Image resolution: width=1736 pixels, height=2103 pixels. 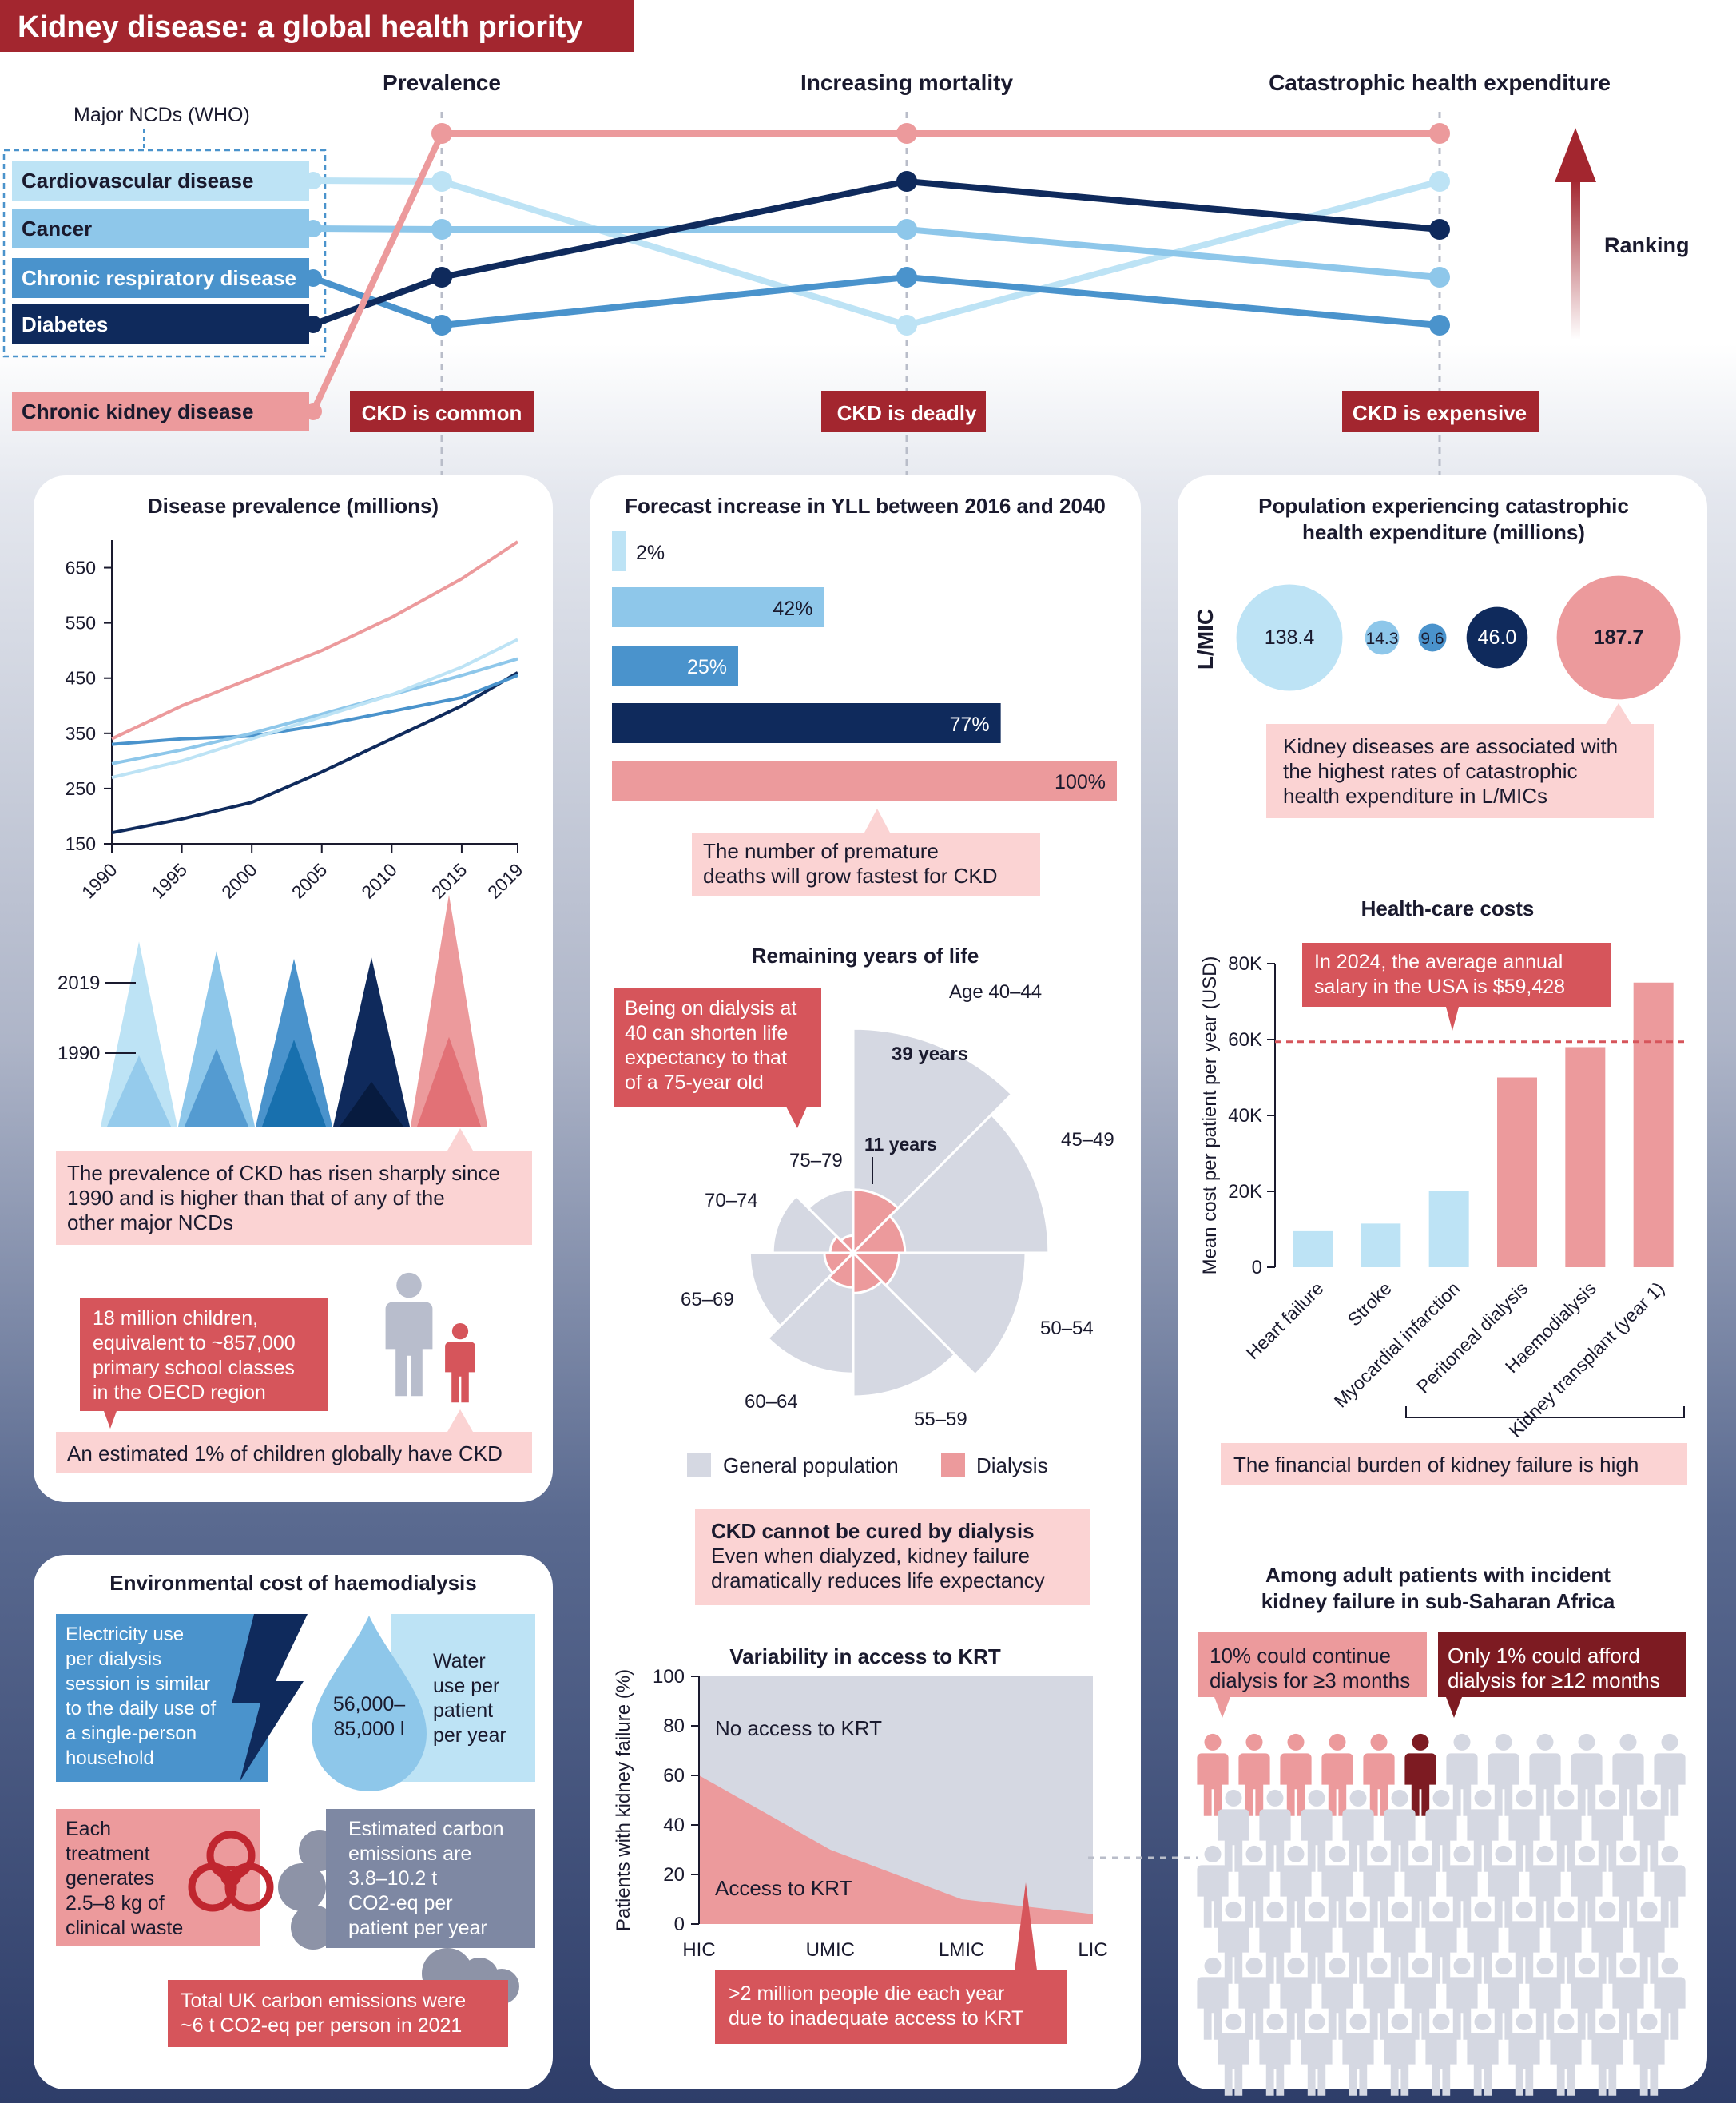 I want to click on krt-y-tick-label: 80, so click(x=674, y=1726).